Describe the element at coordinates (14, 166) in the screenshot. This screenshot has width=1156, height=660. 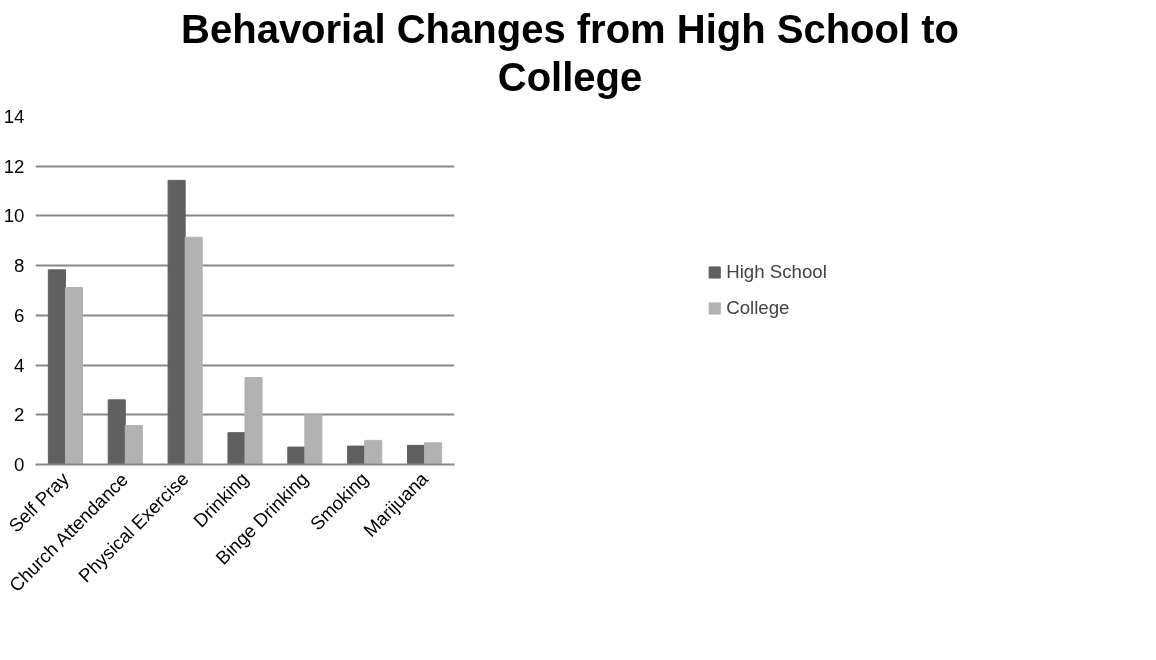
I see `y-tick-label: 12` at that location.